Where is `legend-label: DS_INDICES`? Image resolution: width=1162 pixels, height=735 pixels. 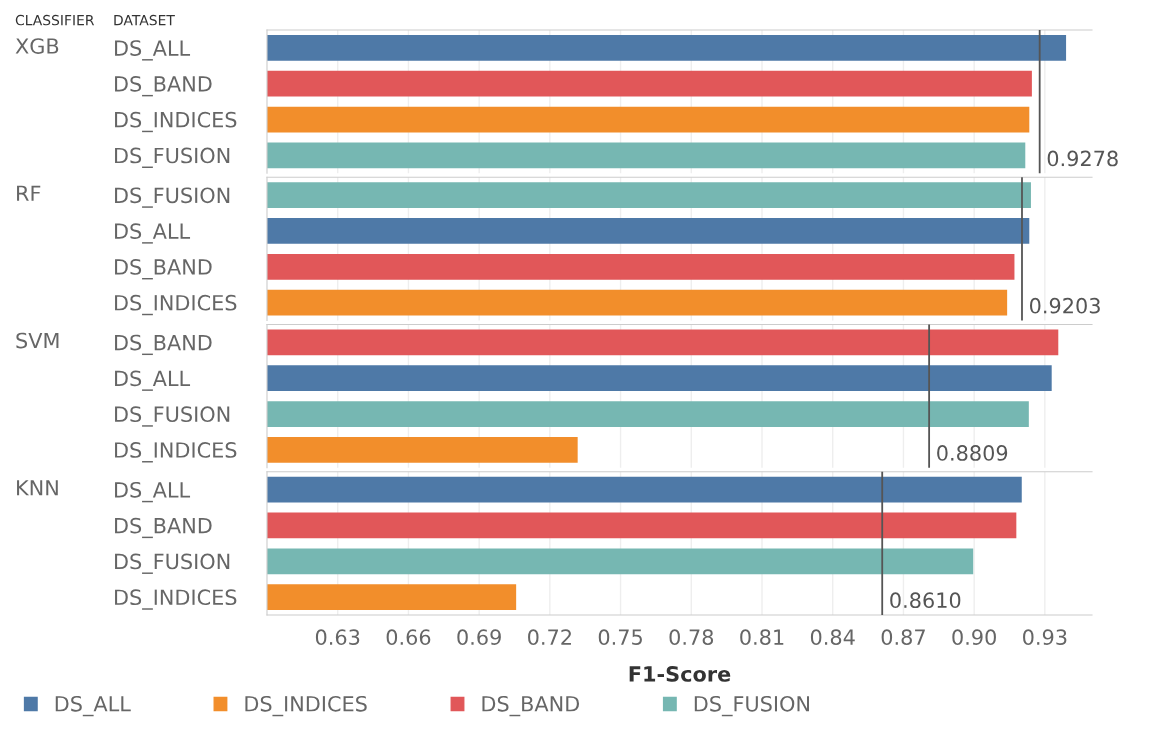 legend-label: DS_INDICES is located at coordinates (306, 706).